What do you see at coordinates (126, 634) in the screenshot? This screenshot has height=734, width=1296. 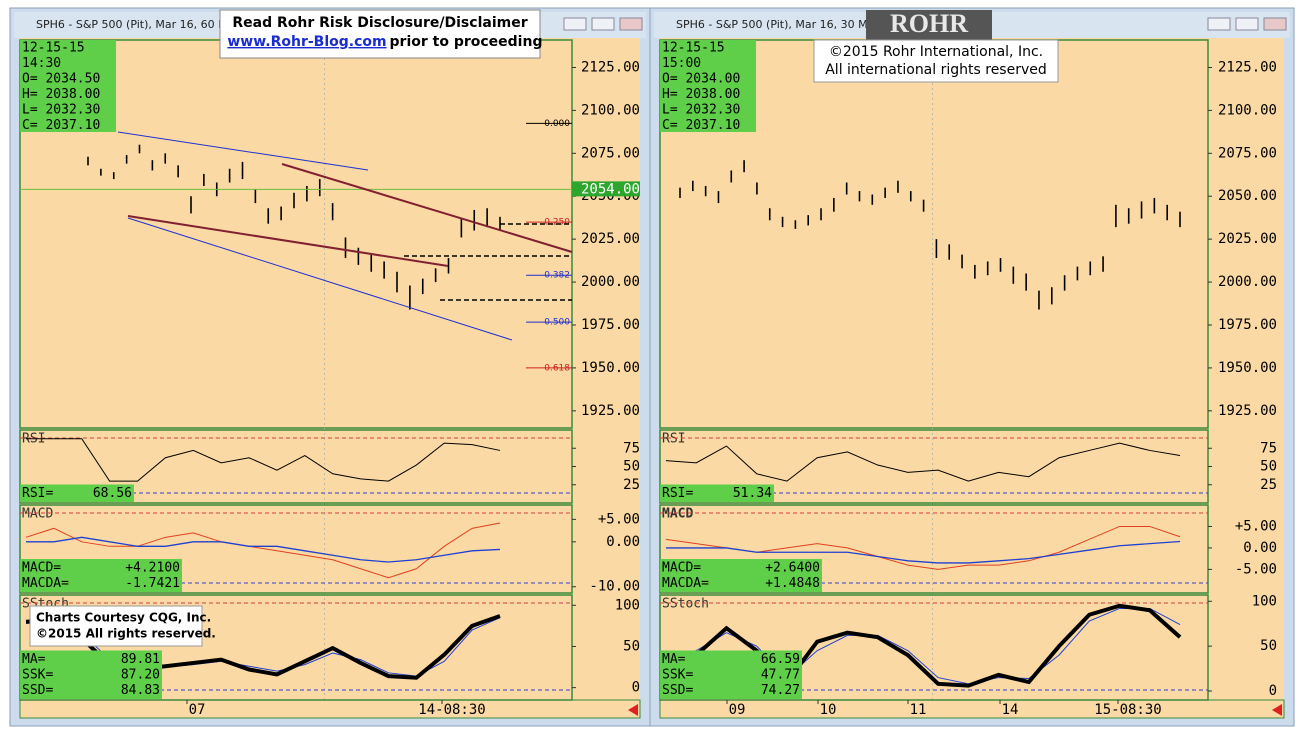 I see `courtesy-line: ©2015 All rights reserved.` at bounding box center [126, 634].